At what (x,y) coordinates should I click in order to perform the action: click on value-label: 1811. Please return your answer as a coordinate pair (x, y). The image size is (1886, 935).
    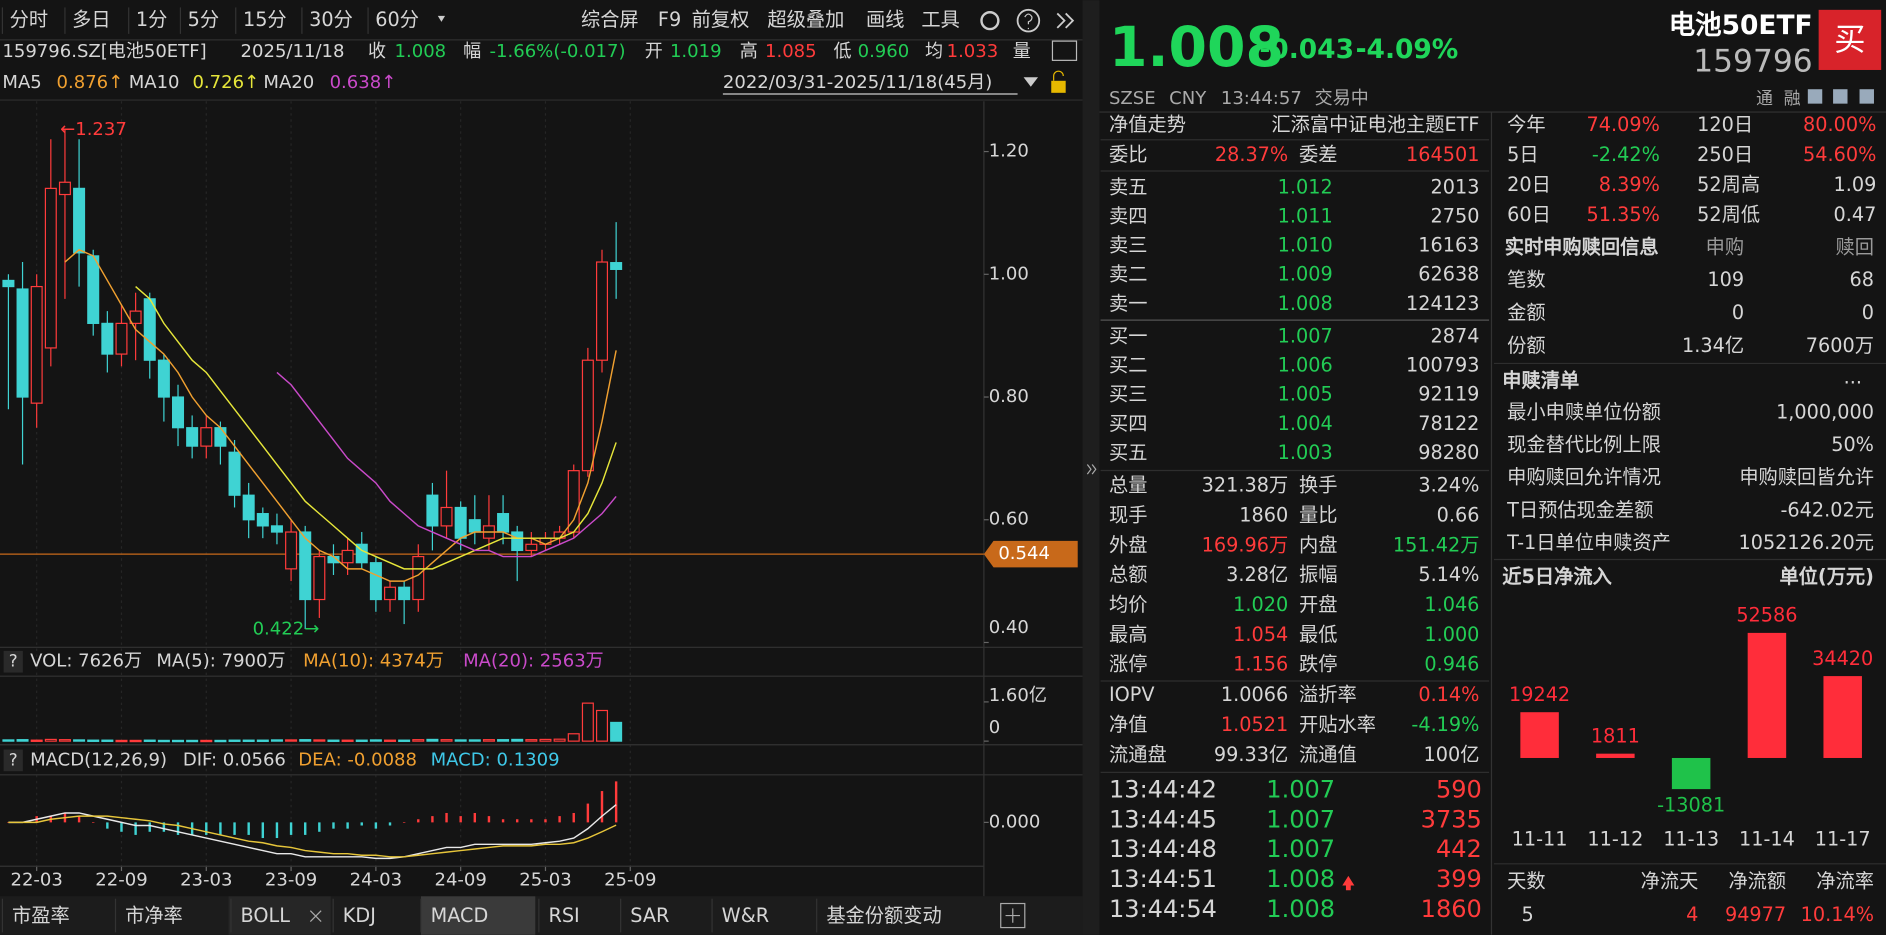
    Looking at the image, I should click on (1615, 735).